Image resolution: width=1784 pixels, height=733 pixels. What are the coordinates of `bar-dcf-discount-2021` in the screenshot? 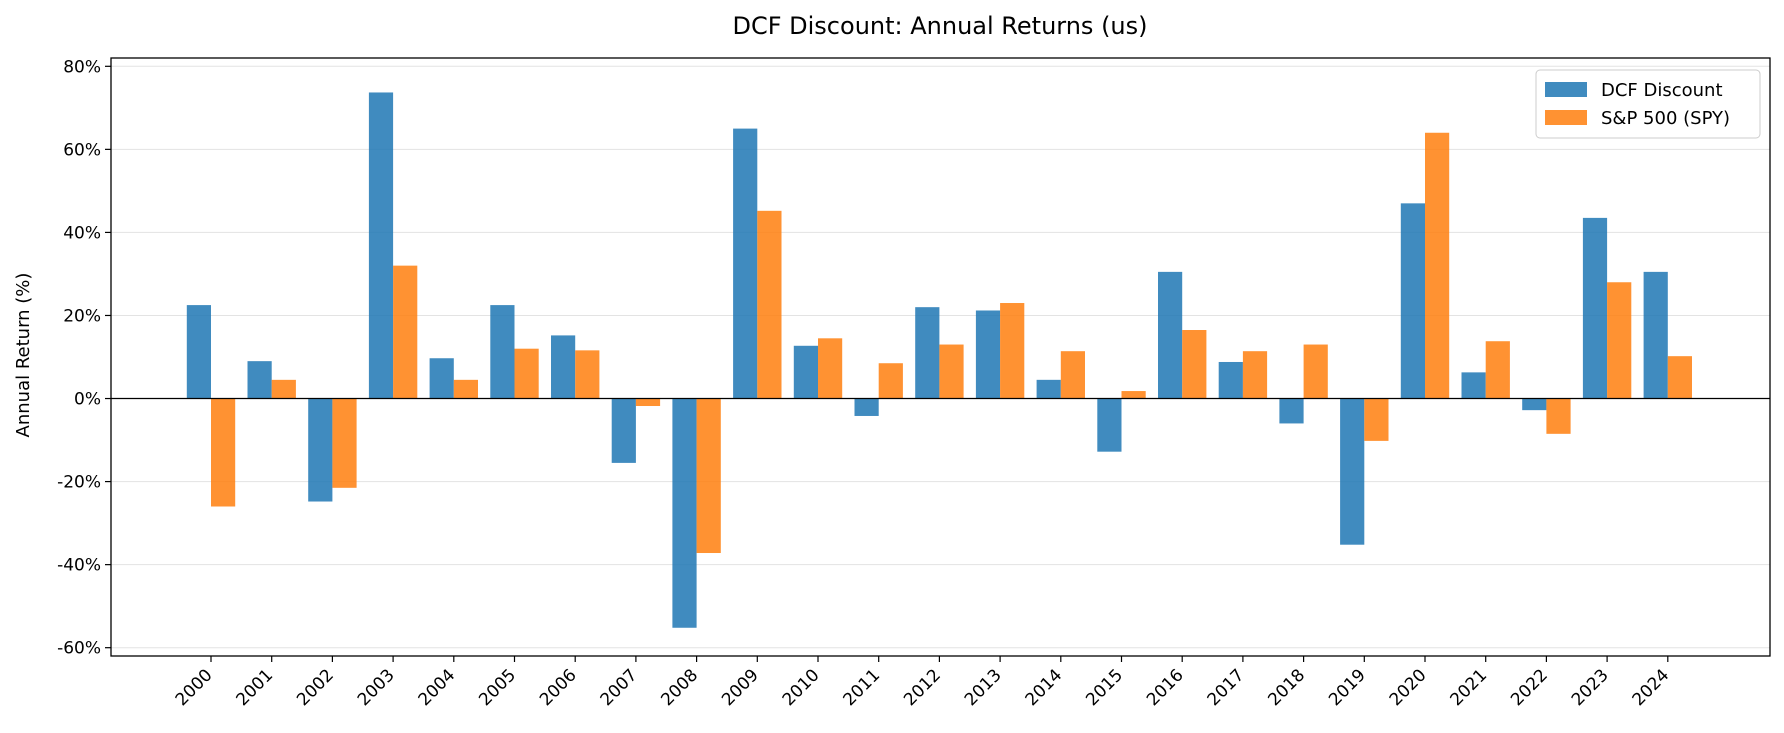 It's located at (1473, 385).